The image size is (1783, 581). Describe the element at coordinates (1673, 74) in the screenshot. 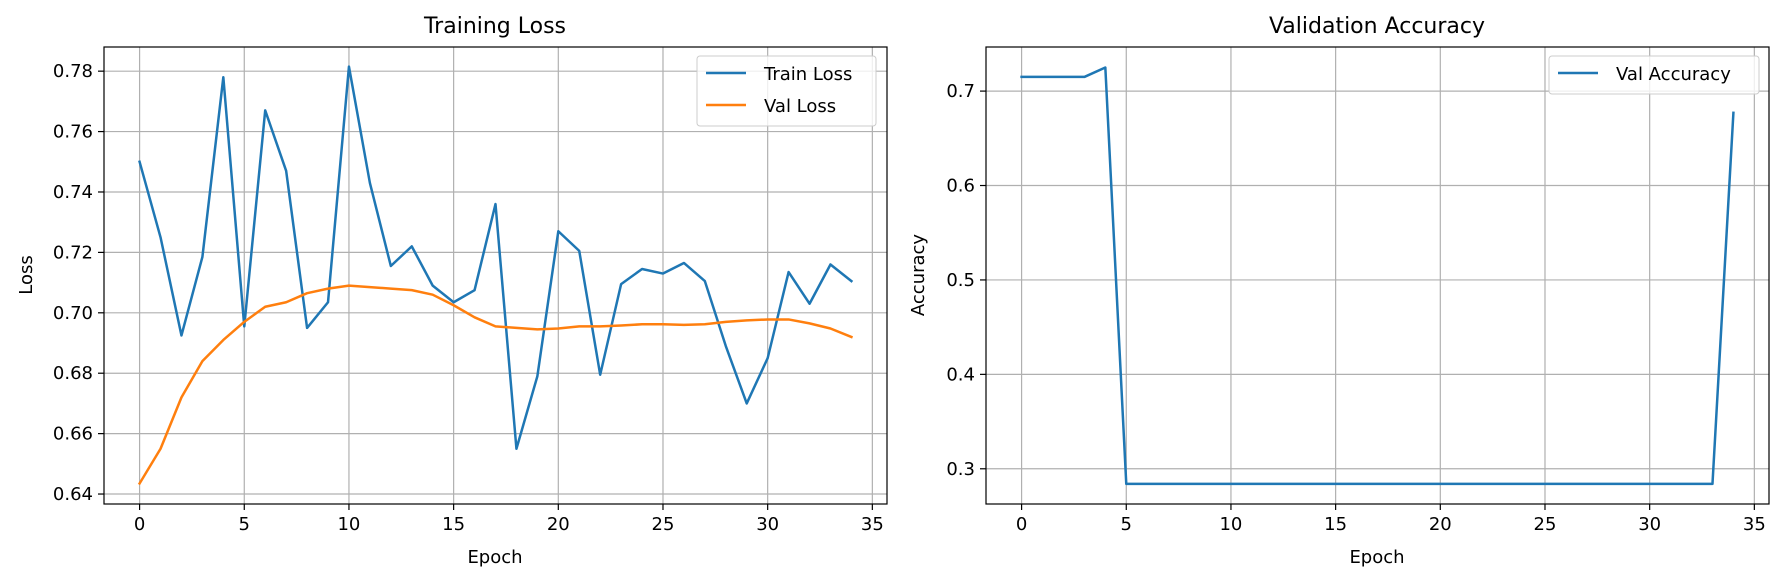

I see `legend-label-val-accuracy: Val Accuracy` at that location.